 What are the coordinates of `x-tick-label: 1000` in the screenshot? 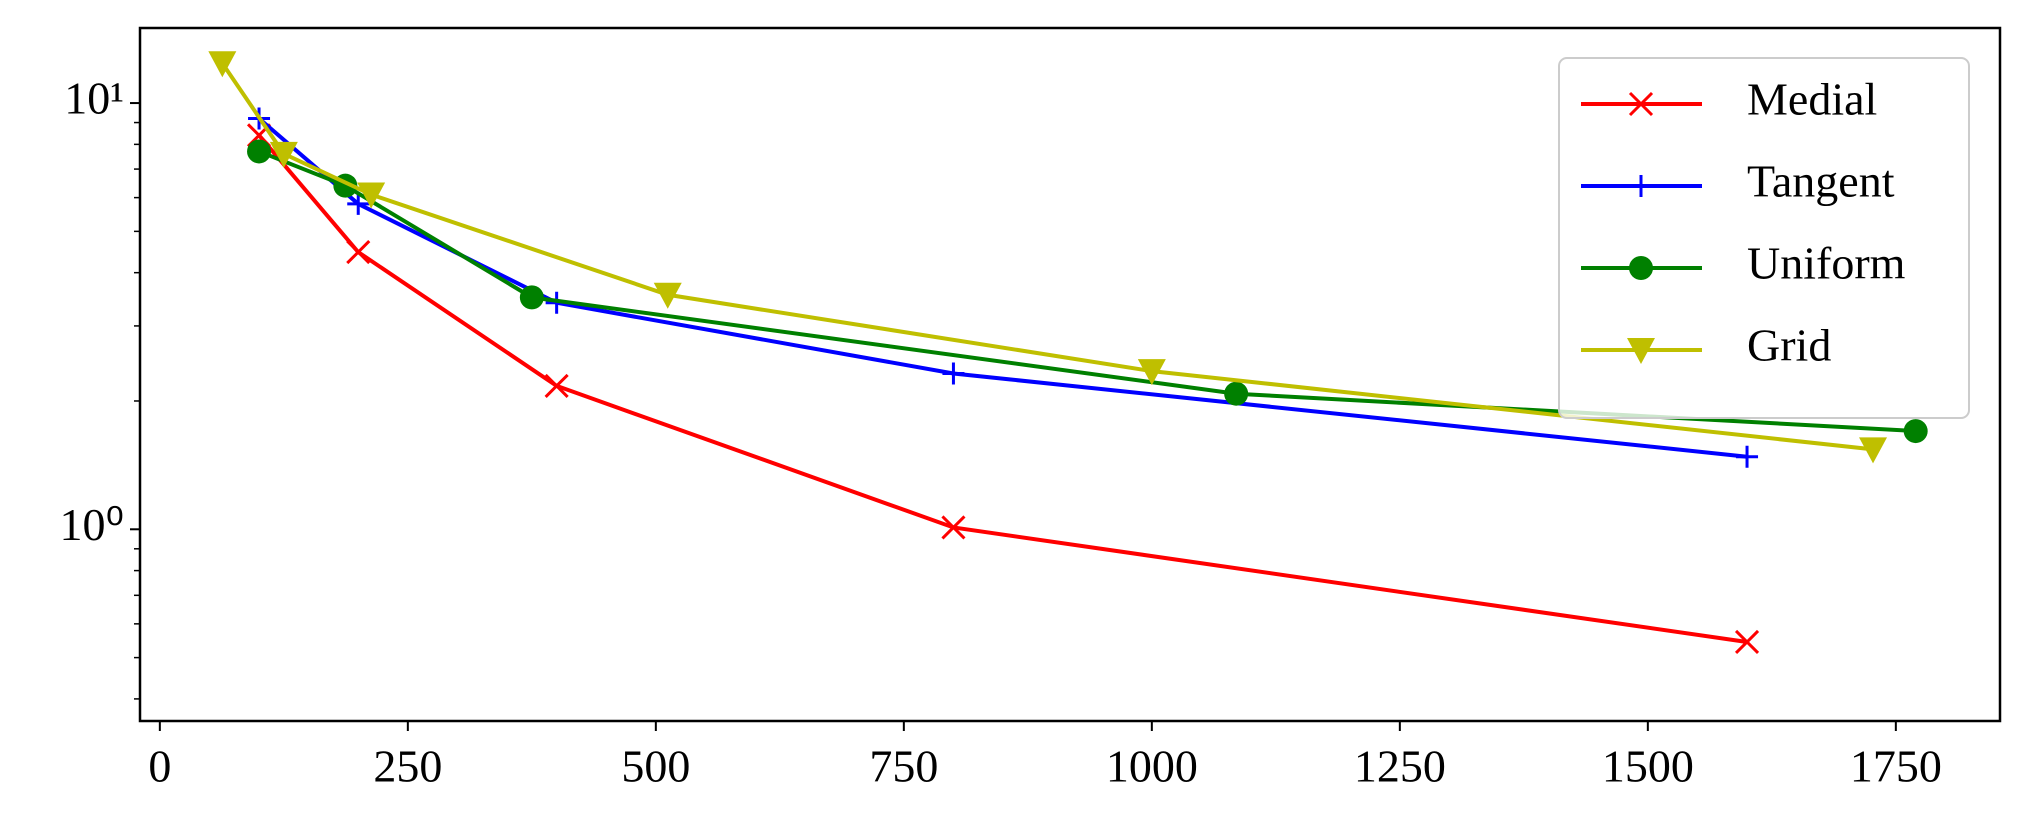 It's located at (1152, 766).